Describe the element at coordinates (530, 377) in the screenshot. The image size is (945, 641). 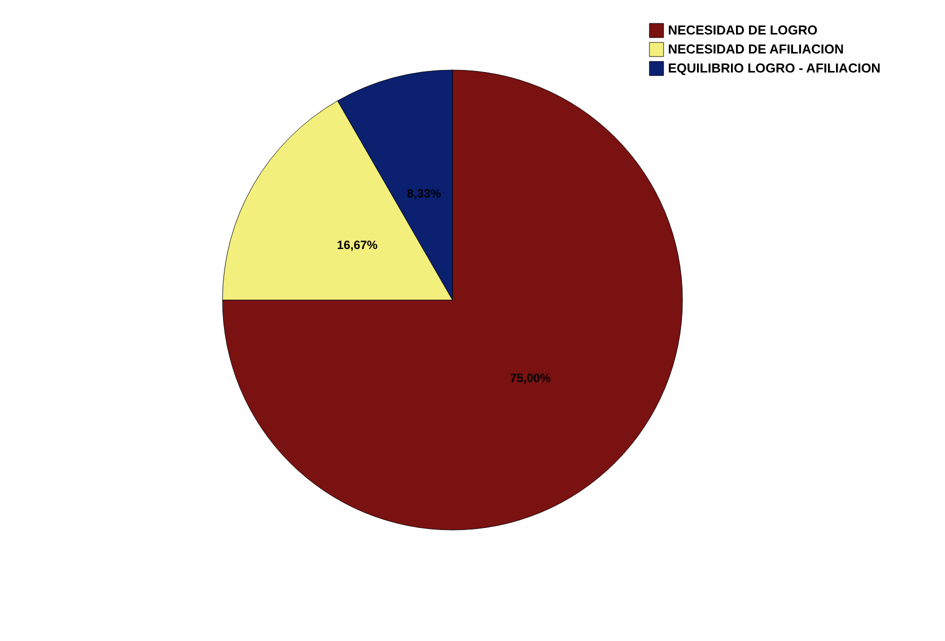
I see `data-label: 75,00%` at that location.